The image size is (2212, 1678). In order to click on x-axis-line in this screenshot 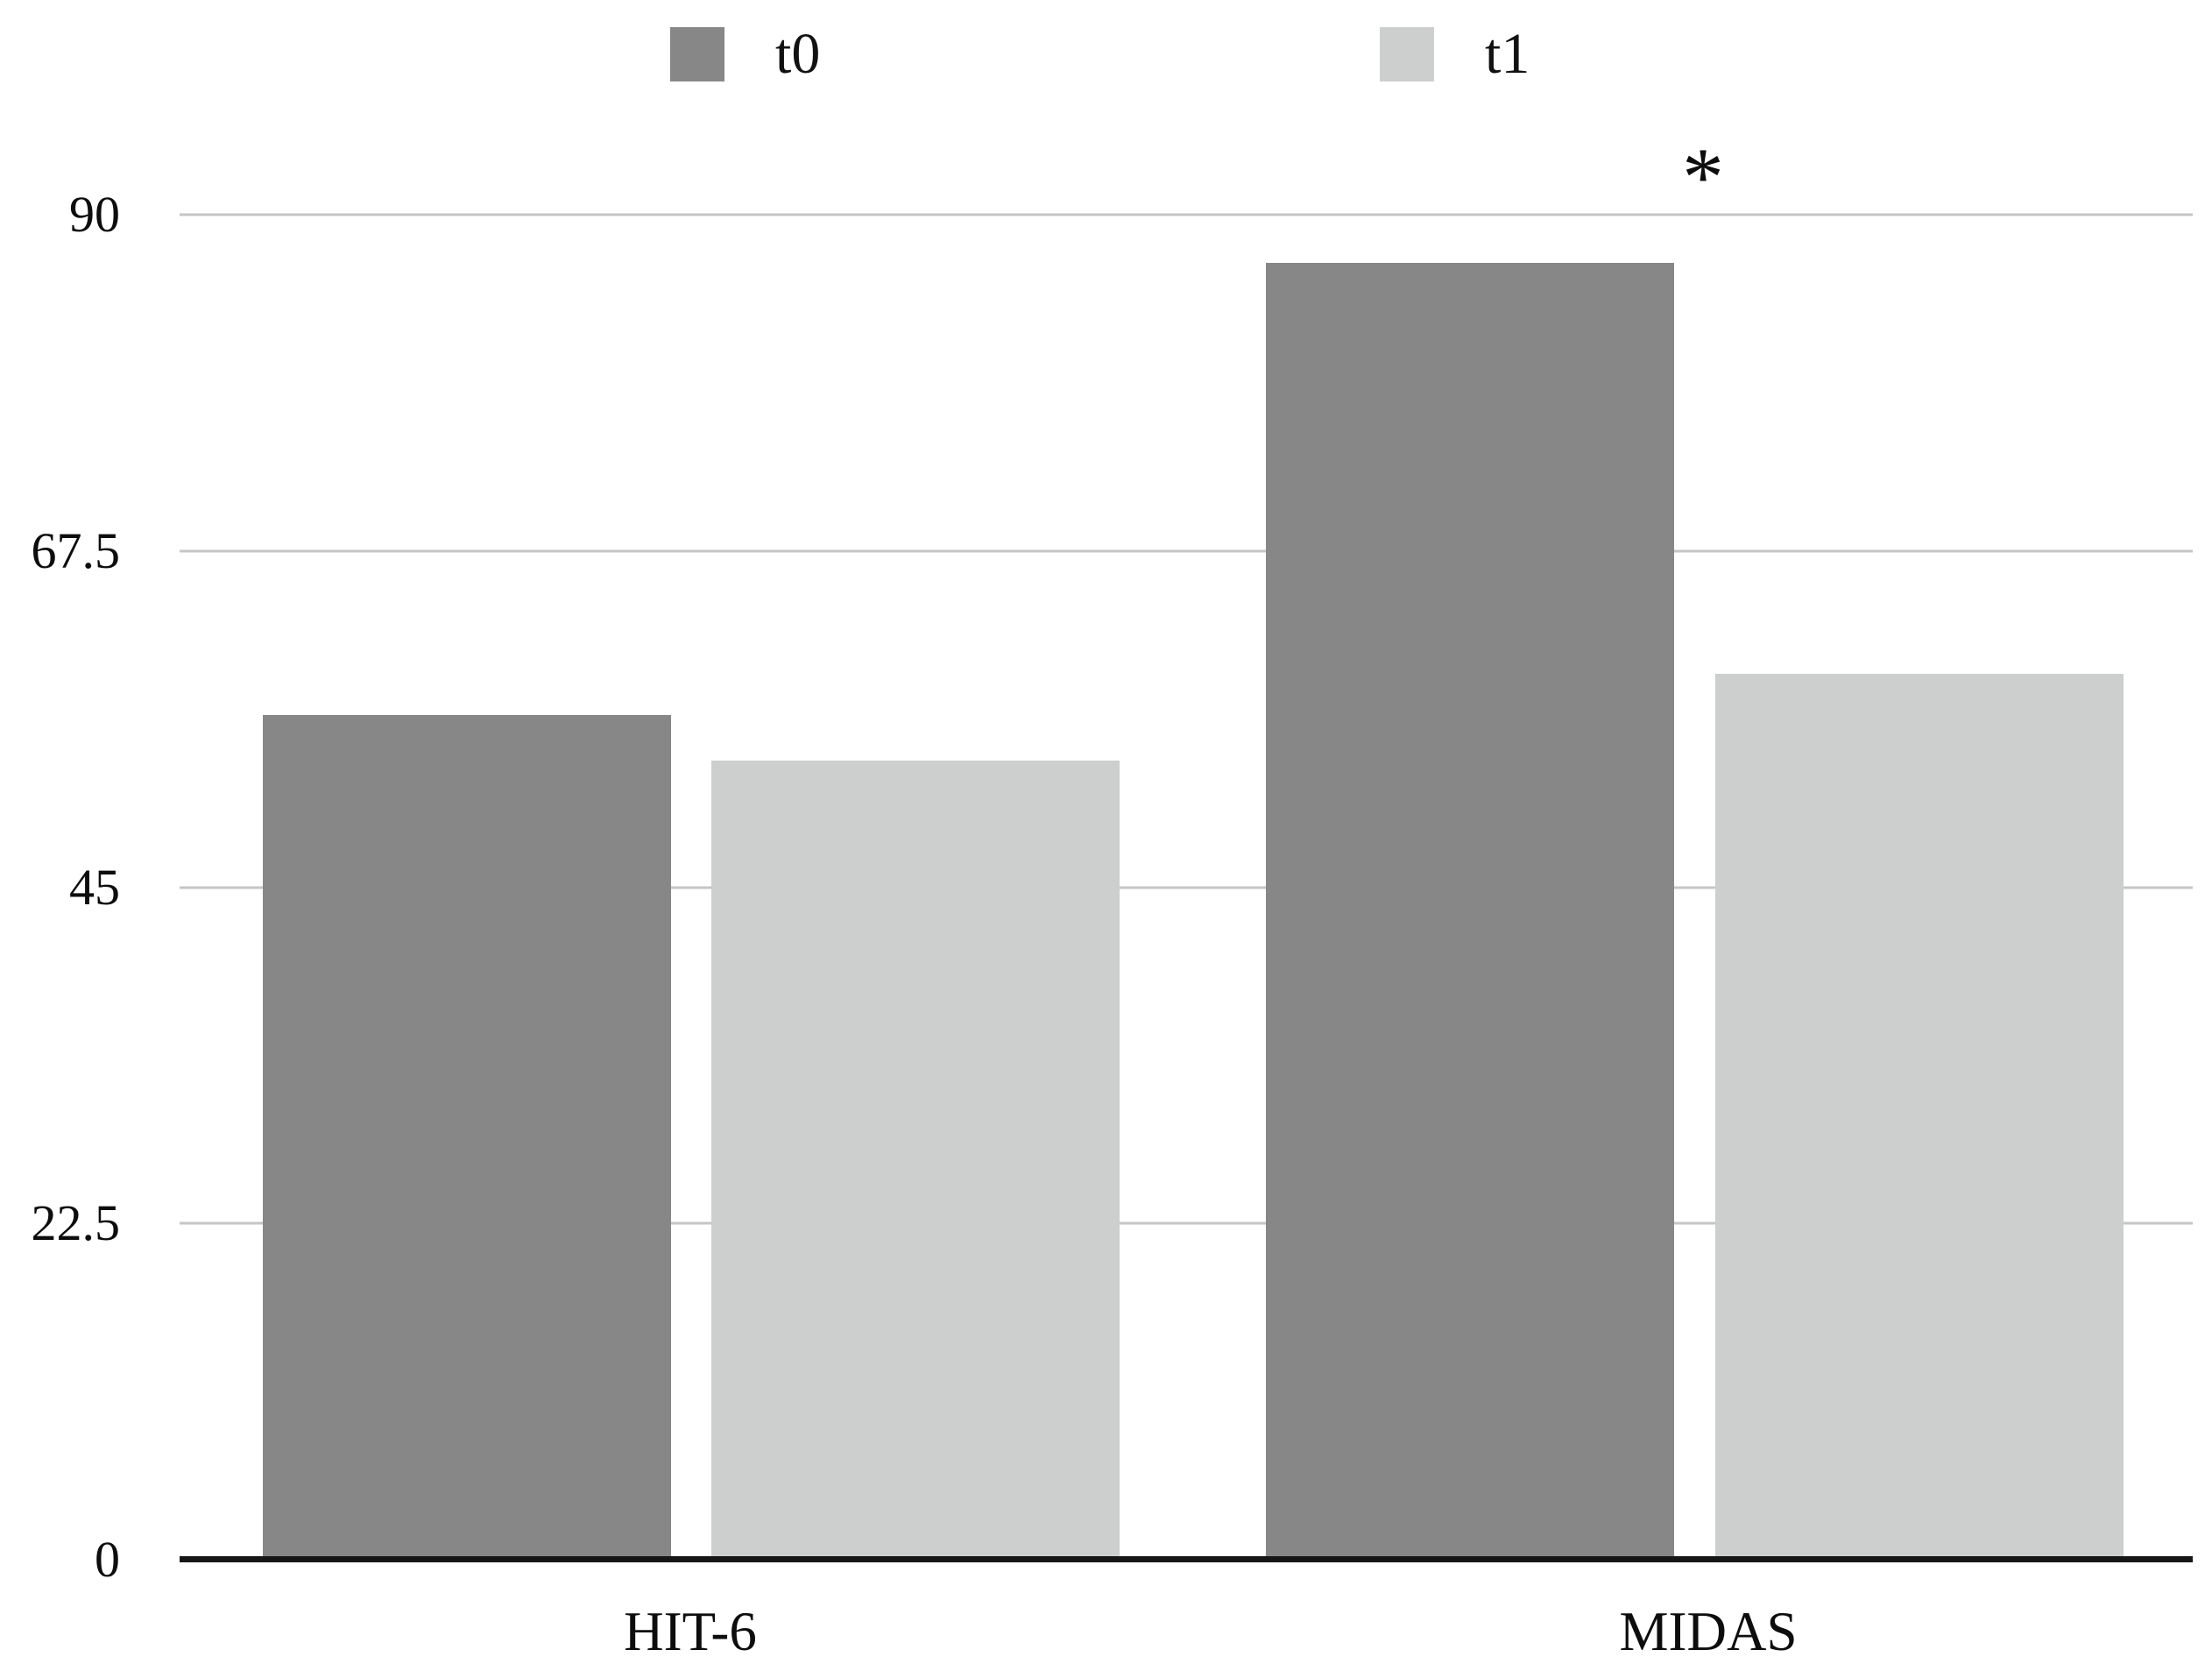, I will do `click(1186, 1559)`.